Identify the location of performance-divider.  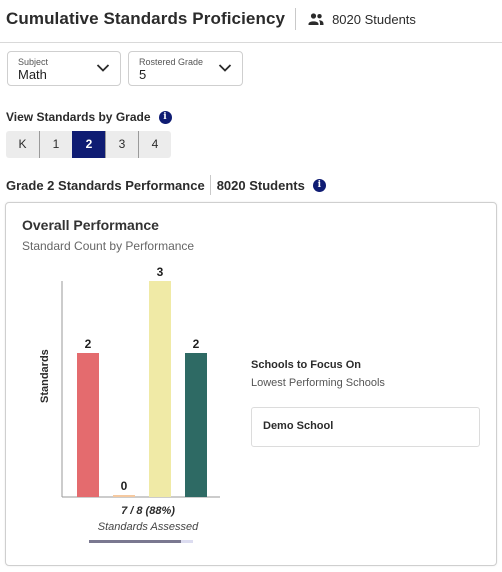
(210, 185).